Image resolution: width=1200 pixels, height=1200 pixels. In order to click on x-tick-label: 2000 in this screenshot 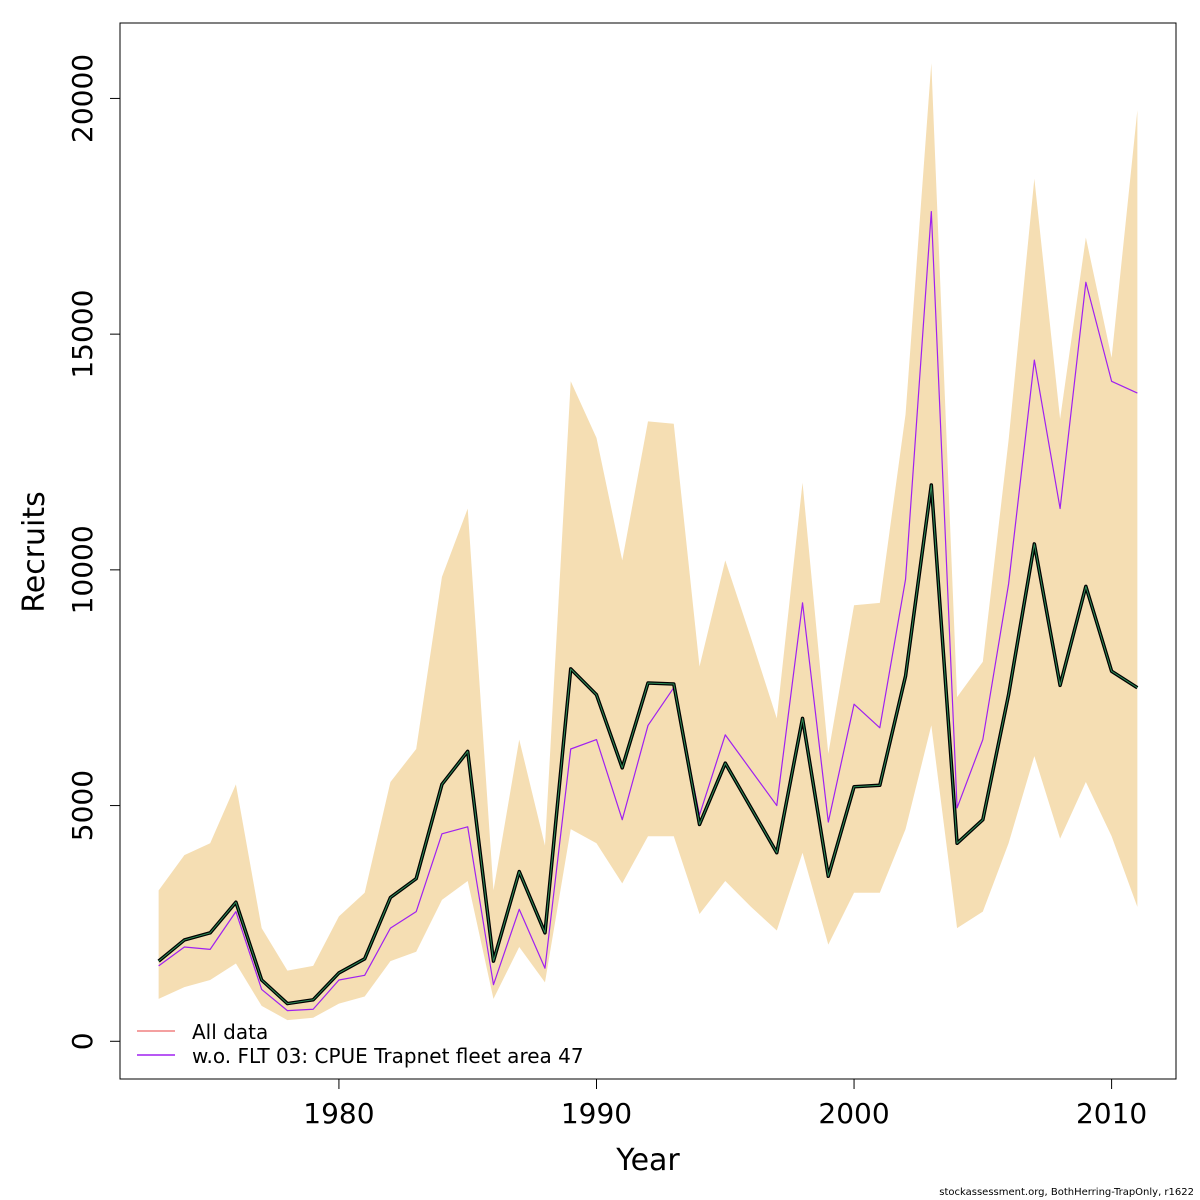, I will do `click(853, 1113)`.